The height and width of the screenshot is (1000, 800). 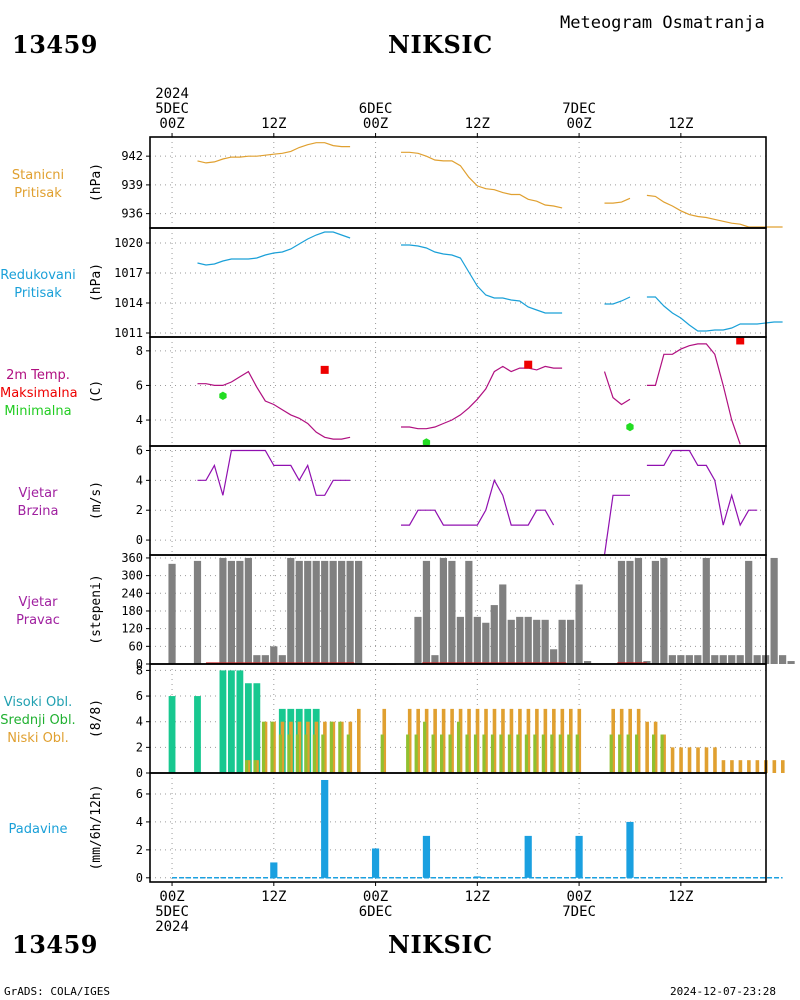 What do you see at coordinates (139, 747) in the screenshot?
I see `y-tick-label: 2` at bounding box center [139, 747].